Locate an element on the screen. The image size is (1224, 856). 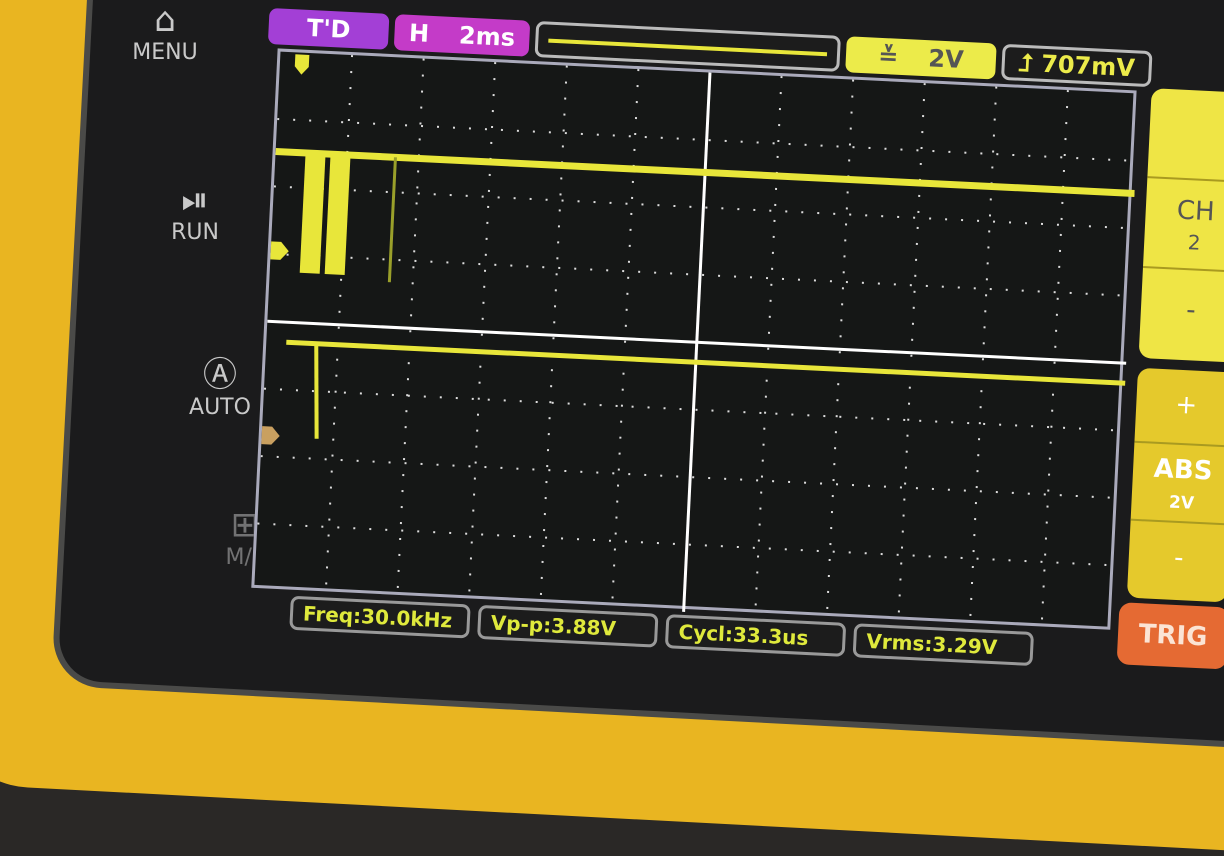
ch2-trace is located at coordinates (706, 362).